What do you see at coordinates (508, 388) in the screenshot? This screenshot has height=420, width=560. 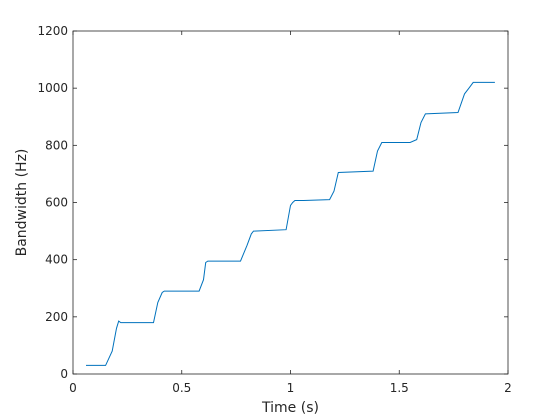 I see `x-tick-label: 2` at bounding box center [508, 388].